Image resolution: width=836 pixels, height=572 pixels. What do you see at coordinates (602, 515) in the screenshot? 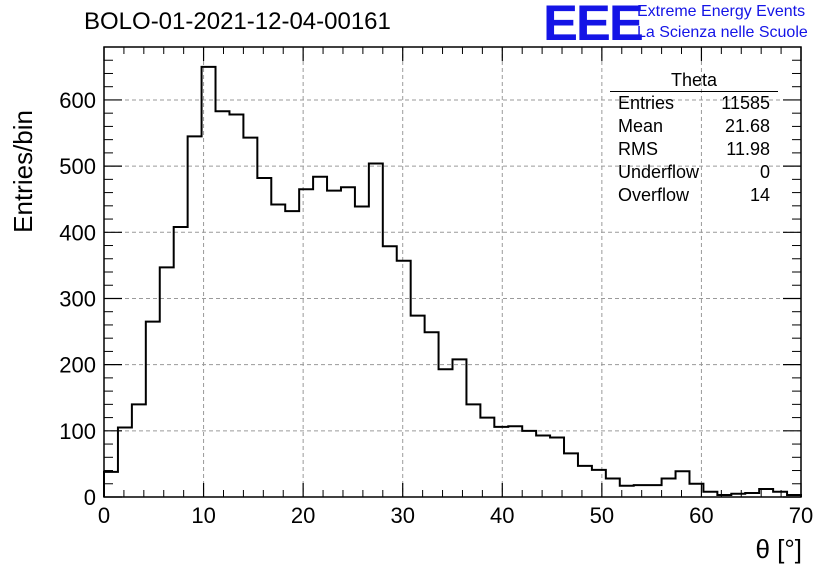
I see `x-tick-label: 50` at bounding box center [602, 515].